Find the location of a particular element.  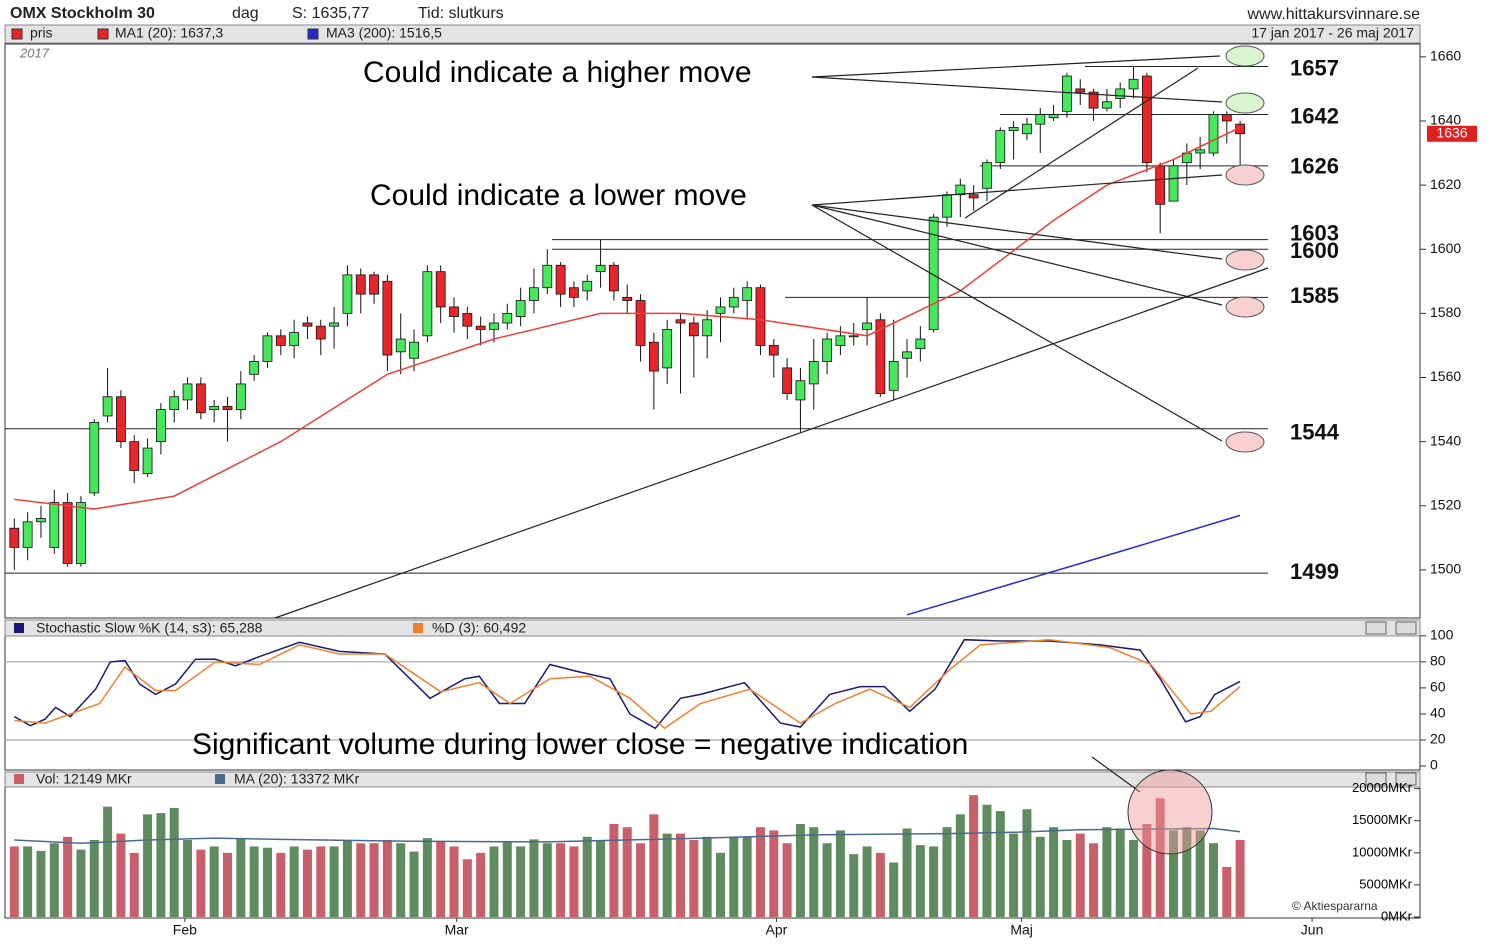

y-tick-label: 5000MKr is located at coordinates (1385, 883).